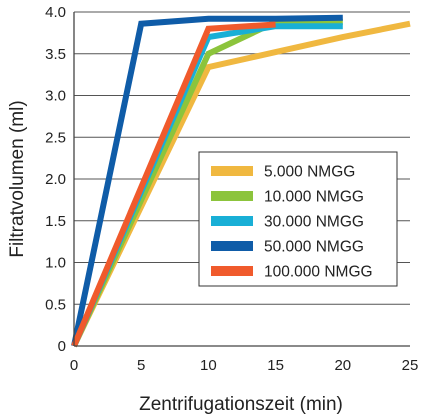 The height and width of the screenshot is (419, 424). I want to click on y-tick-label: 1.5, so click(55, 221).